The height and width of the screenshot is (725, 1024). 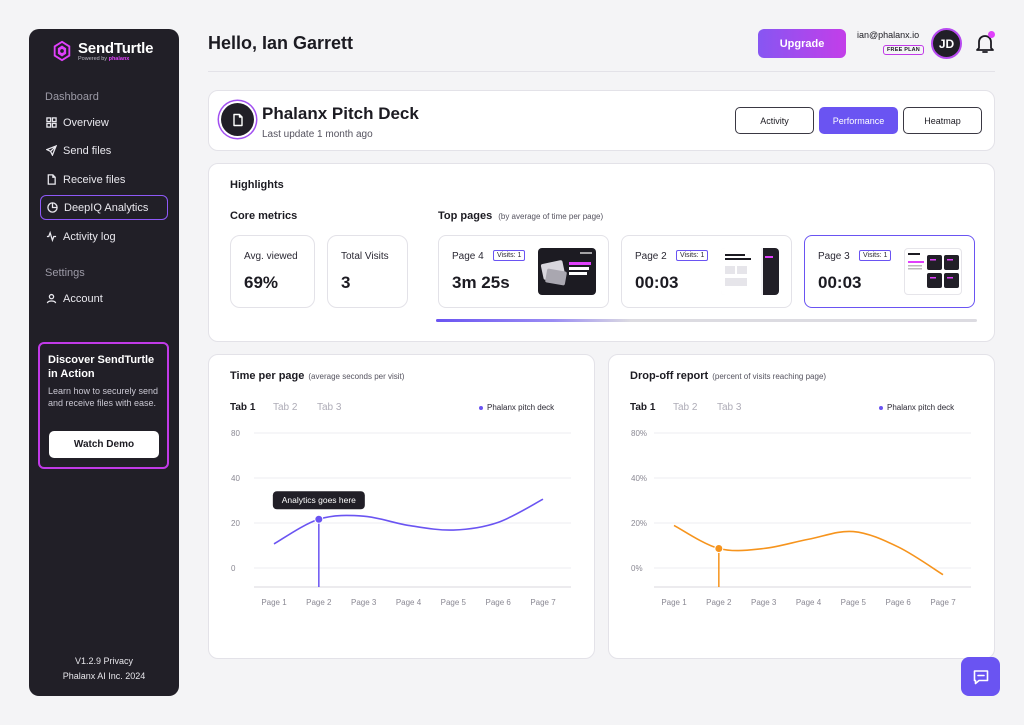 I want to click on y-tick-label: 20, so click(x=235, y=523).